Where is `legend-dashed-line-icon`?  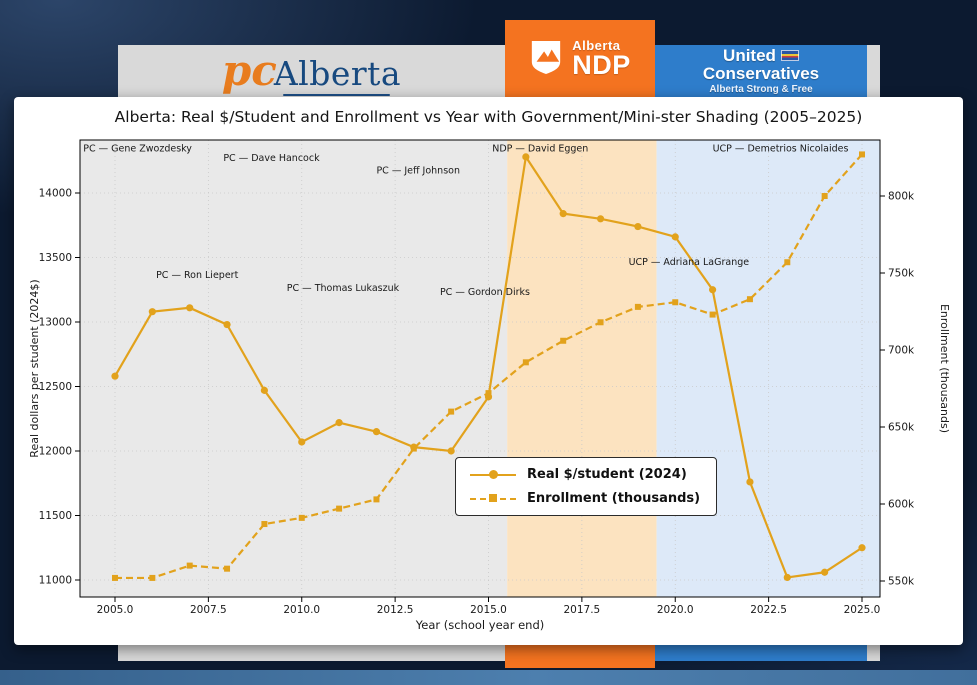 legend-dashed-line-icon is located at coordinates (493, 498).